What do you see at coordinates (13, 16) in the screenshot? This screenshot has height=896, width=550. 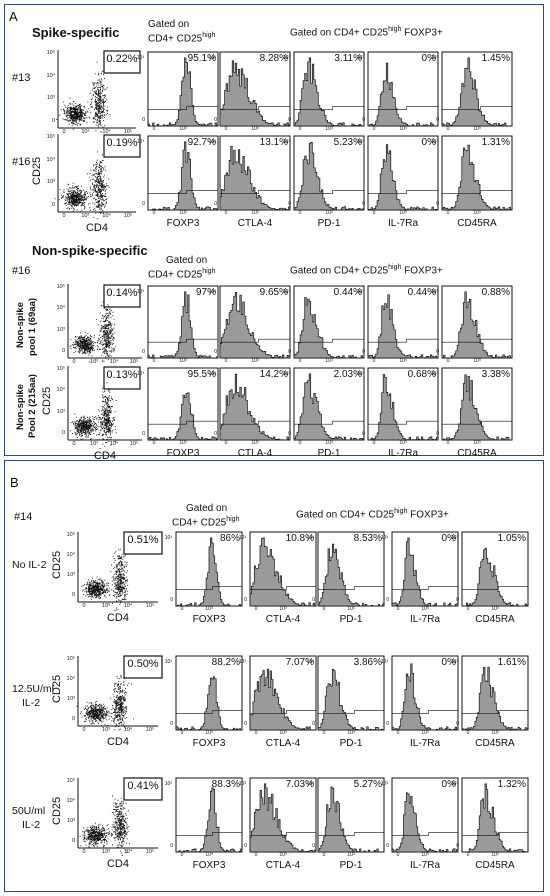 I see `panel-a-label: A` at bounding box center [13, 16].